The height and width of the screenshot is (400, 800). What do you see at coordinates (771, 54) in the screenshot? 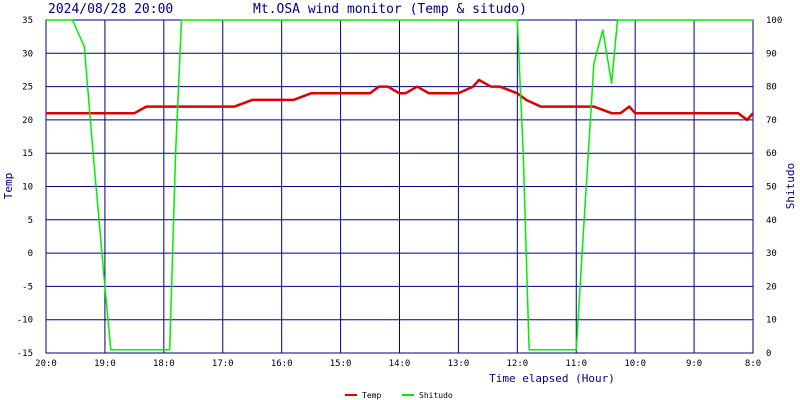
I see `y-right-tick-label: 90` at bounding box center [771, 54].